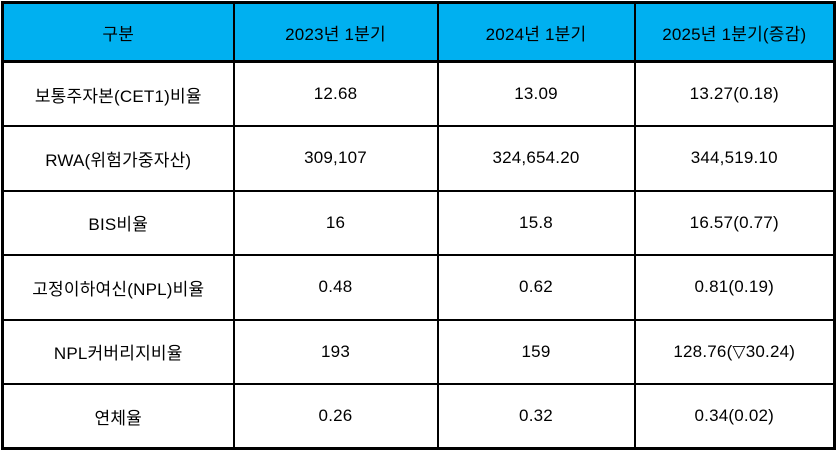 The image size is (837, 451). What do you see at coordinates (118, 351) in the screenshot?
I see `row-label-cell: NPL커버리지비율` at bounding box center [118, 351].